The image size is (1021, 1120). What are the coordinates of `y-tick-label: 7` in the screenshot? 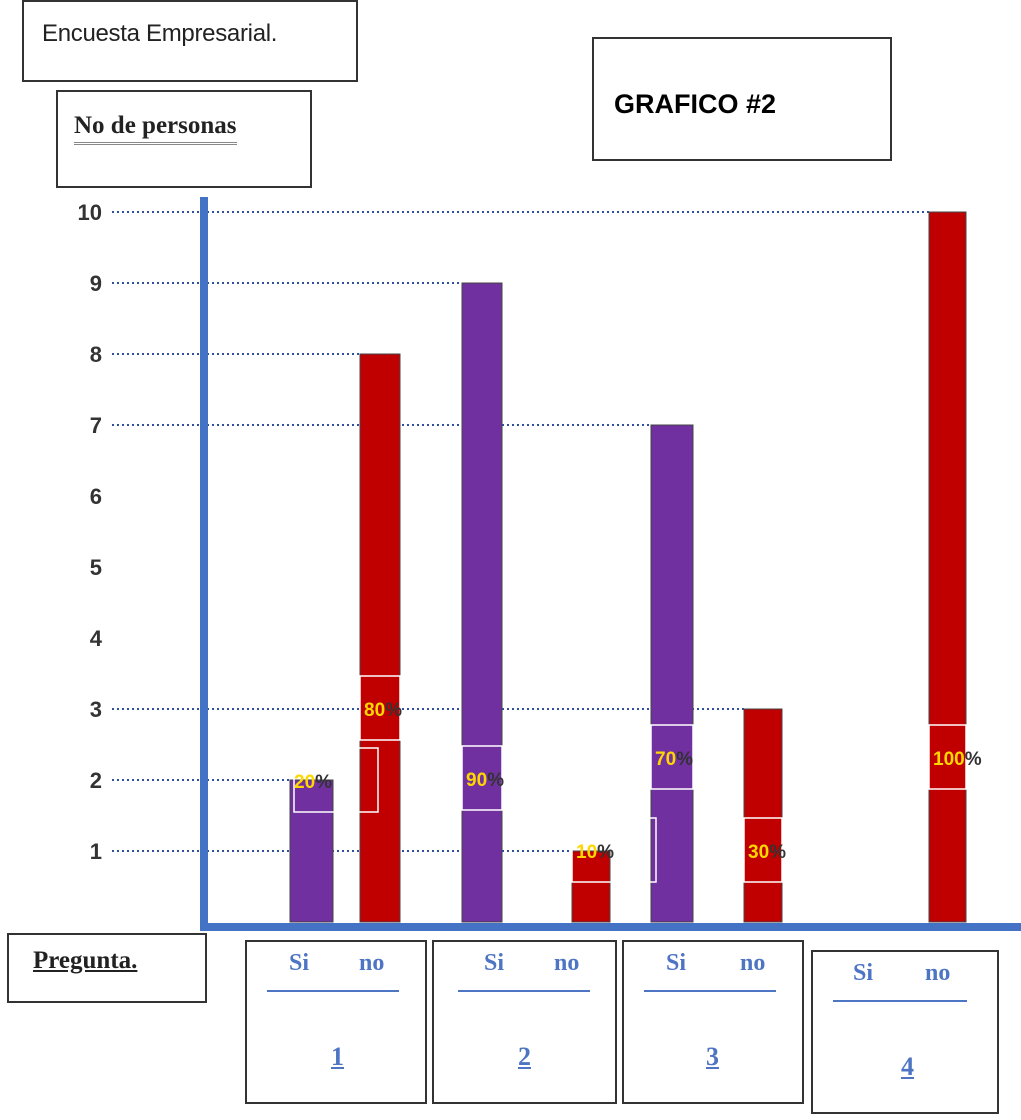 It's located at (96, 425).